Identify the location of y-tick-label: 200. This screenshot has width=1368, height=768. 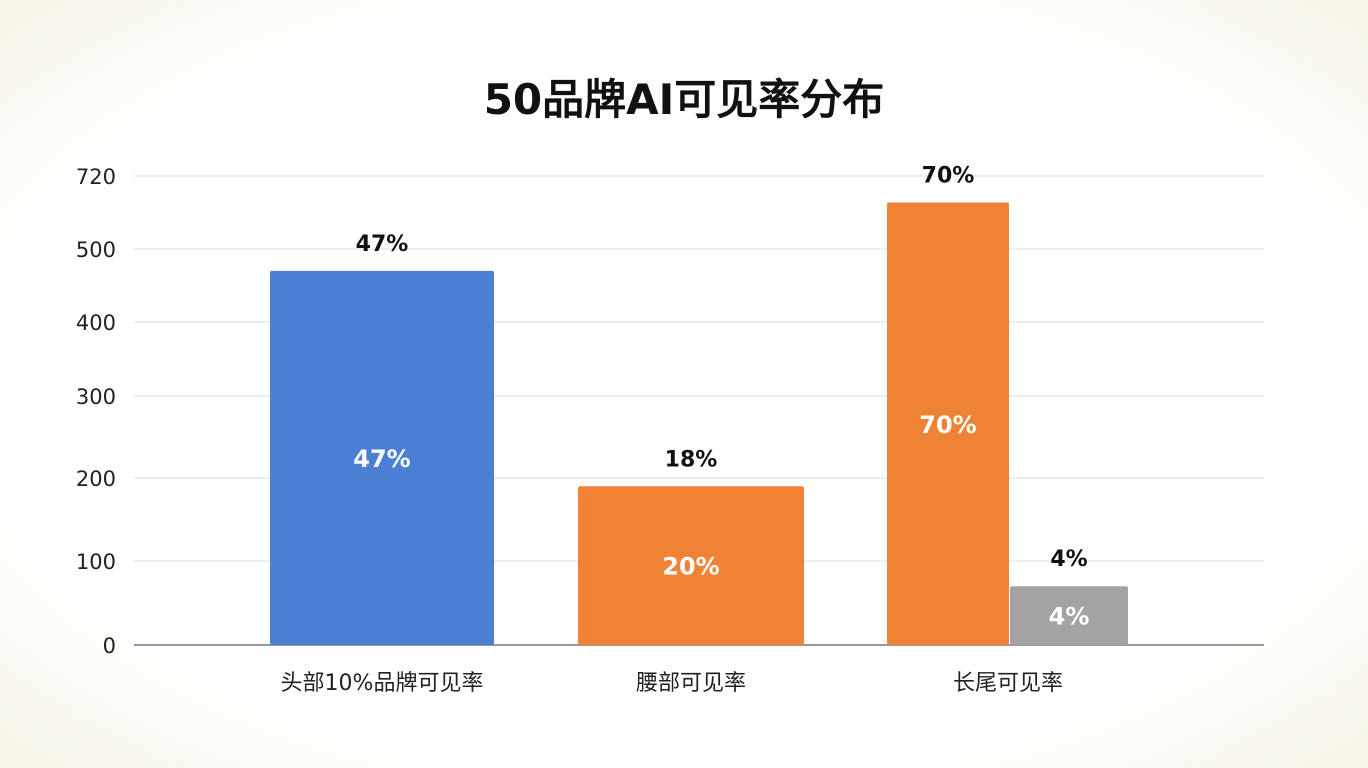
(96, 479).